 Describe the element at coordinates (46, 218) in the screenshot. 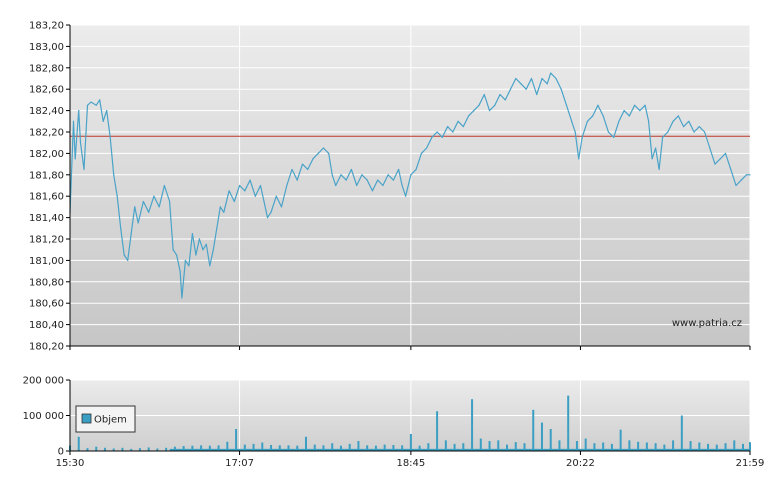

I see `price-y-tick-label: 181,40` at that location.